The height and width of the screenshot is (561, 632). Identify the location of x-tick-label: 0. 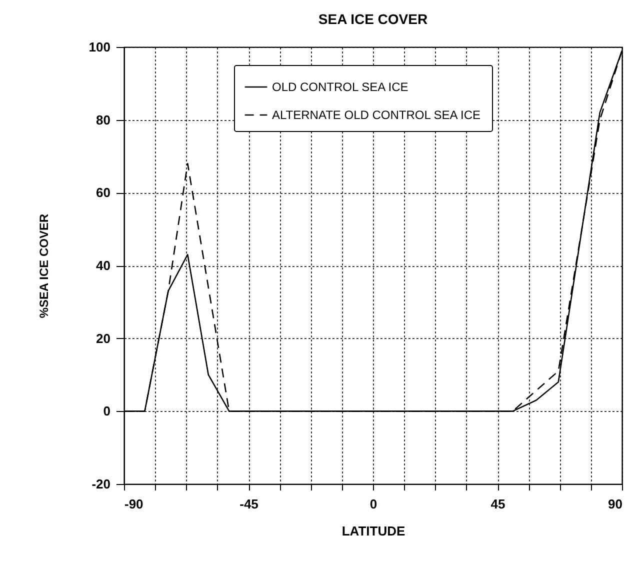
(374, 504).